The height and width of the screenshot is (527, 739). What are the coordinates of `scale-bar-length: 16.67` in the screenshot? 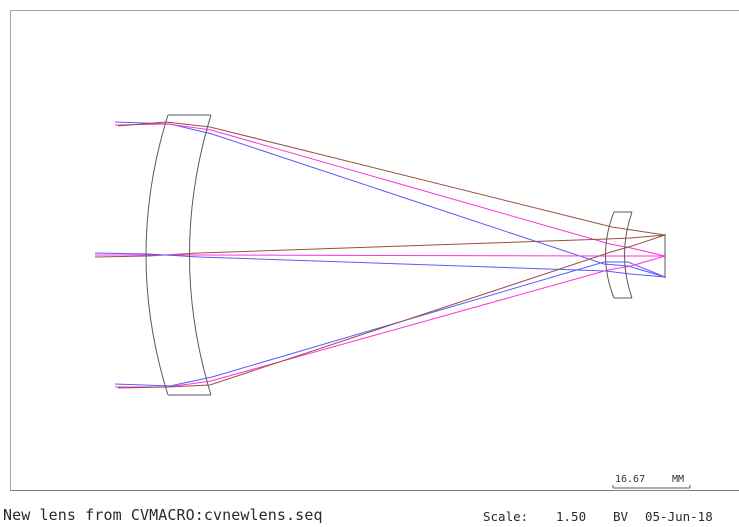 It's located at (630, 479).